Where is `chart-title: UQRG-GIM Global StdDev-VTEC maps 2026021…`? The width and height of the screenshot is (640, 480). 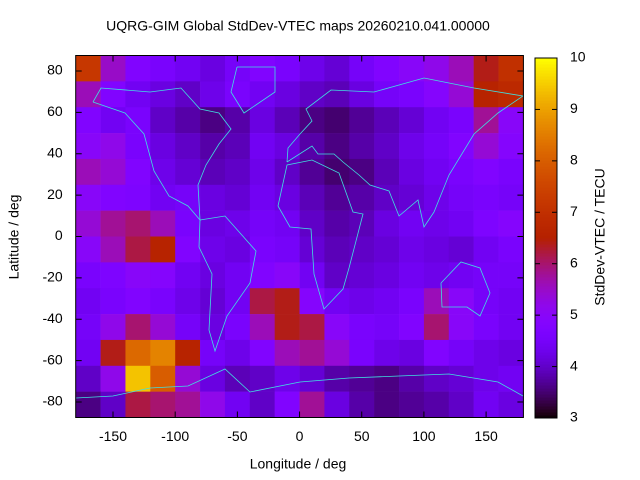 chart-title: UQRG-GIM Global StdDev-VTEC maps 2026021… is located at coordinates (298, 26).